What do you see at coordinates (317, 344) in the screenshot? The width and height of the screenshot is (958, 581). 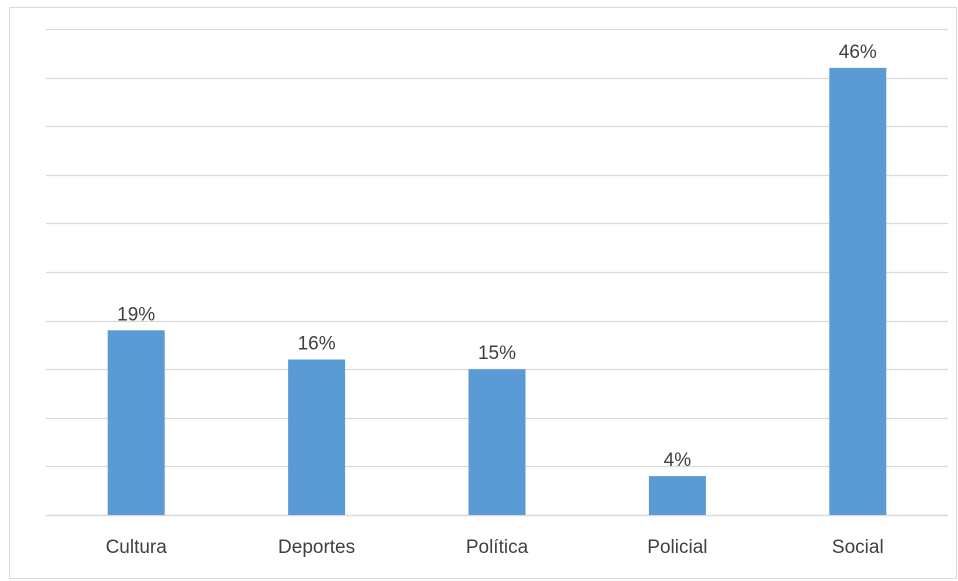 I see `data-label: 16%` at bounding box center [317, 344].